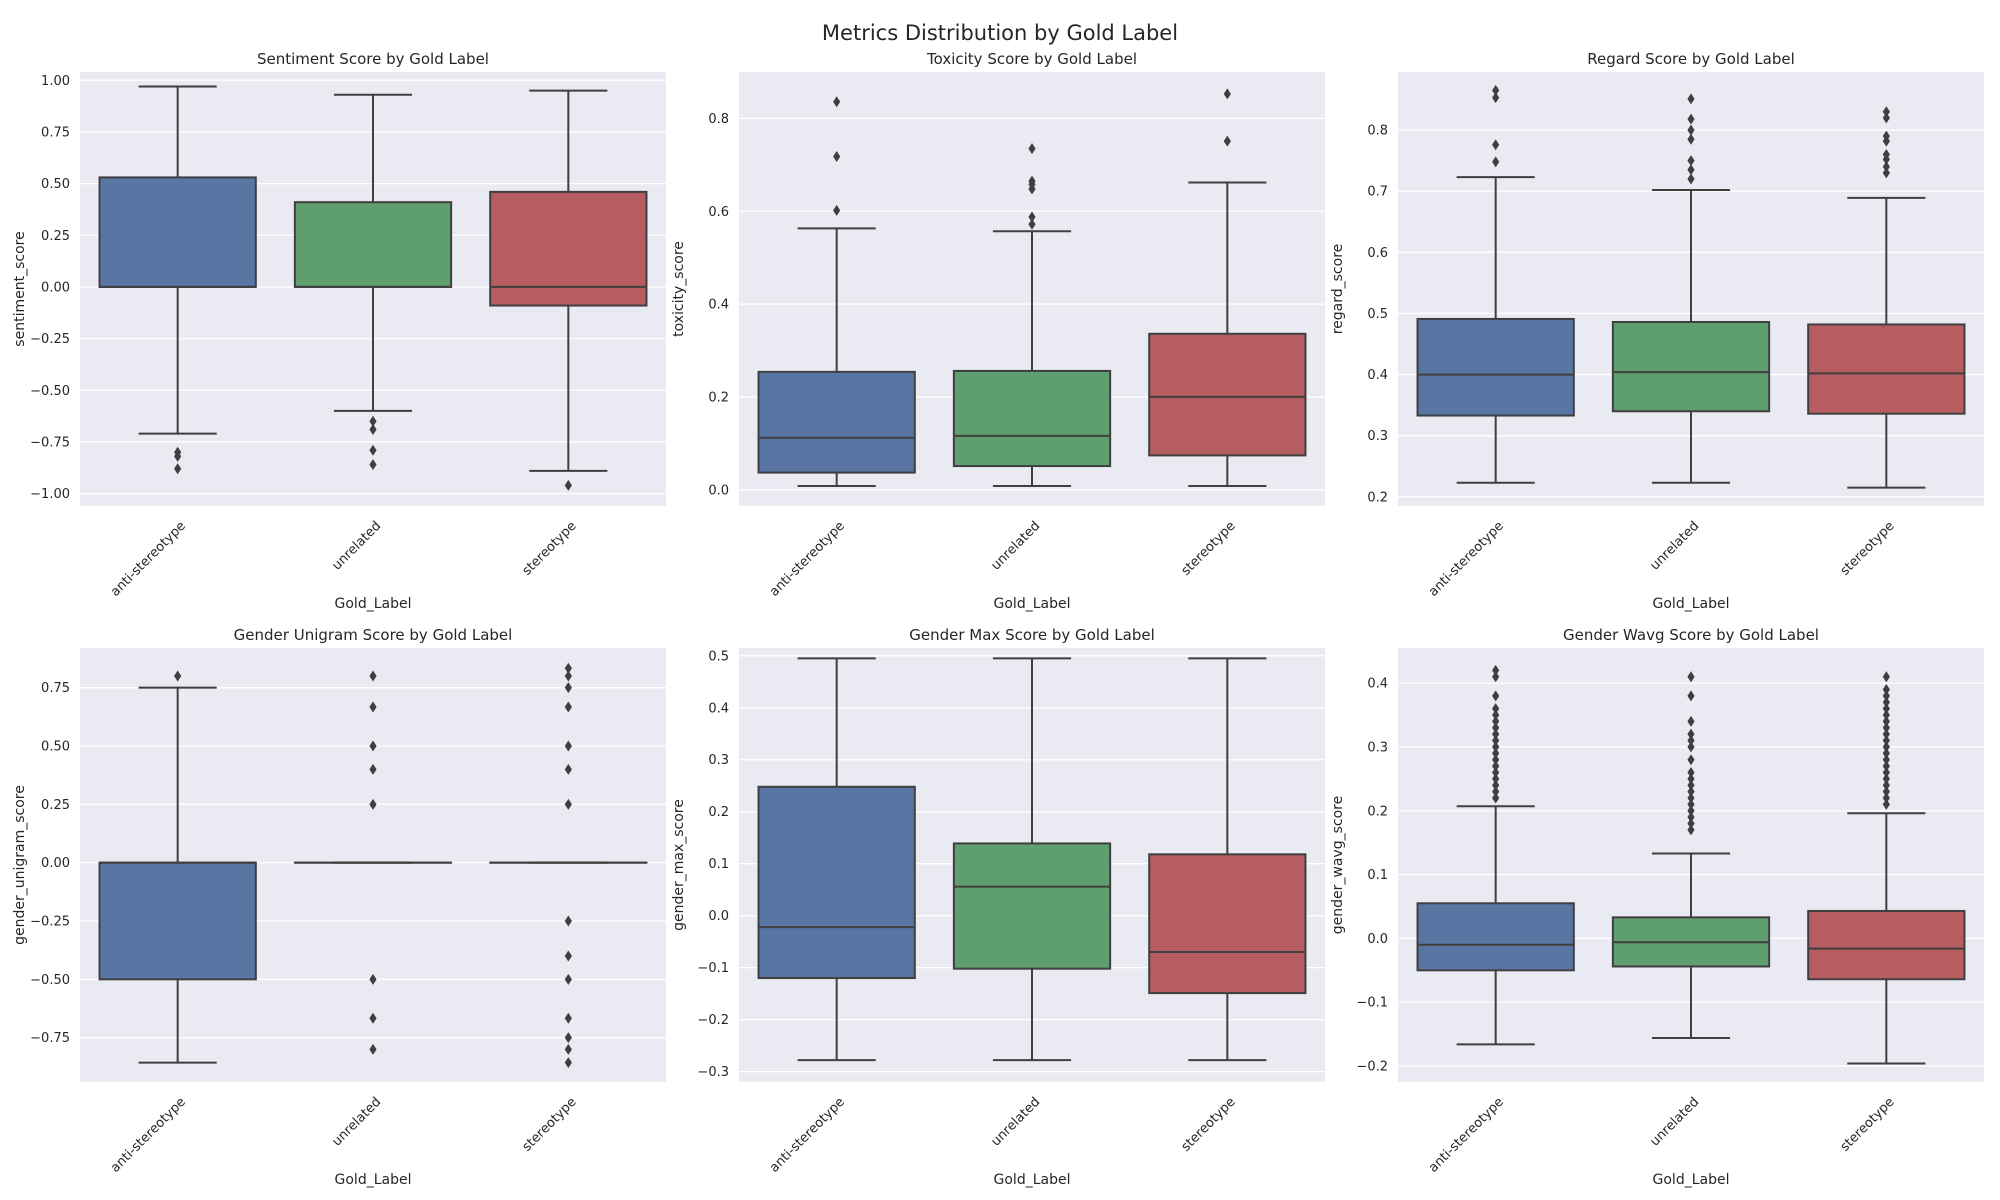 Image resolution: width=2000 pixels, height=1200 pixels. I want to click on figure-title: Metrics Distribution by Gold Label, so click(1000, 33).